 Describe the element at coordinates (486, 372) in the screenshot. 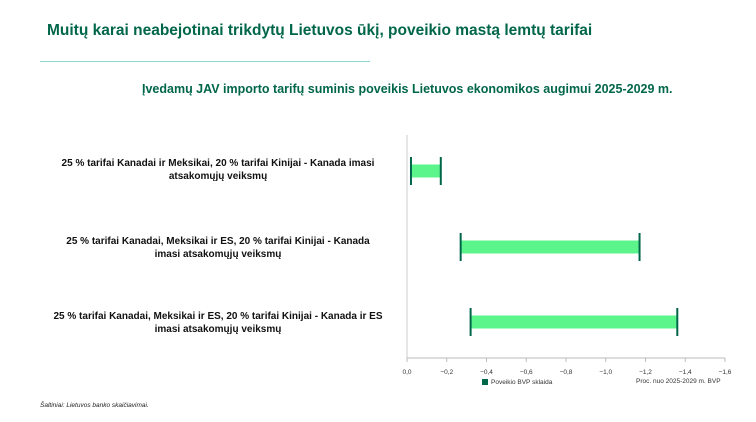

I see `x-tick-label: −0,4` at that location.